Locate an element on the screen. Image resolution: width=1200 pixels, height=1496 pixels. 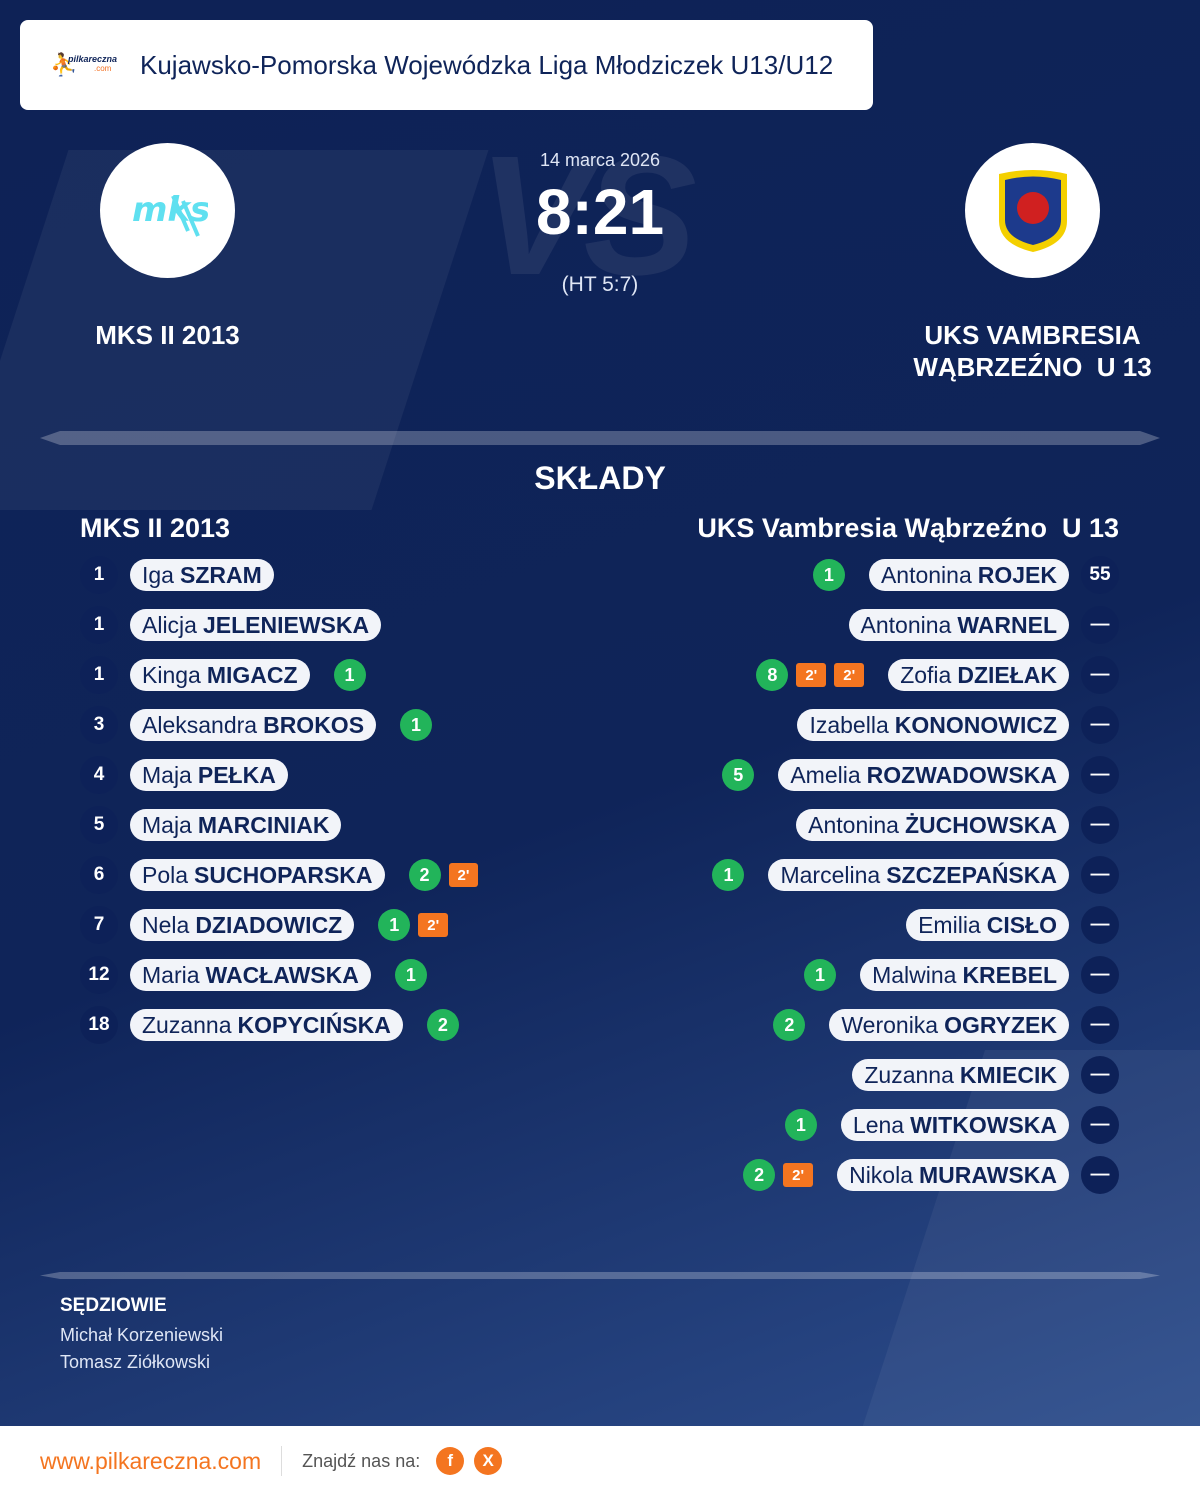
player-name: Maria WACŁAWSKA is located at coordinates (250, 975).